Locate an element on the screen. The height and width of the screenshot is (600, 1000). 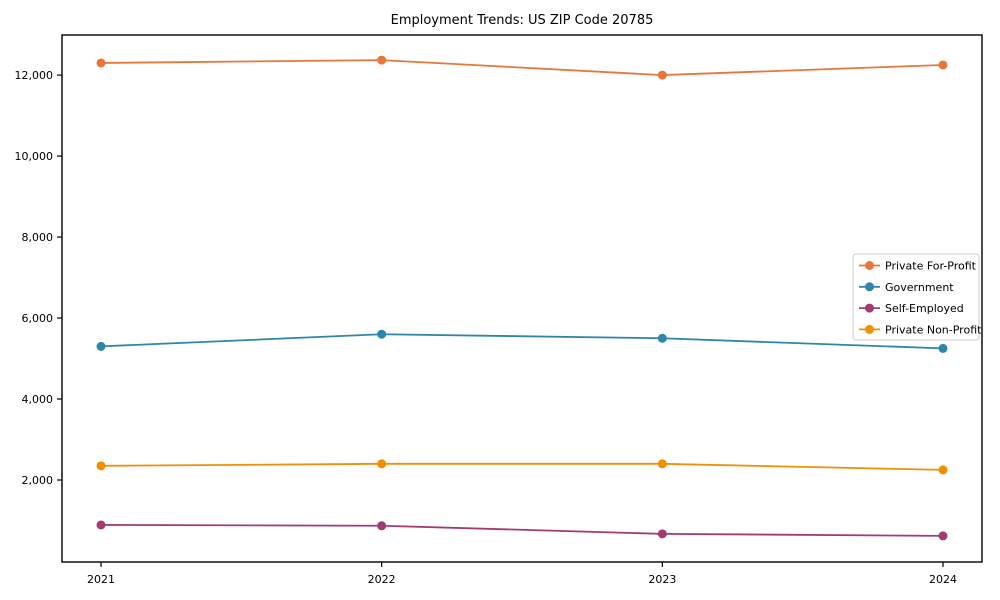
y-tick-label: 8,000 is located at coordinates (38, 237).